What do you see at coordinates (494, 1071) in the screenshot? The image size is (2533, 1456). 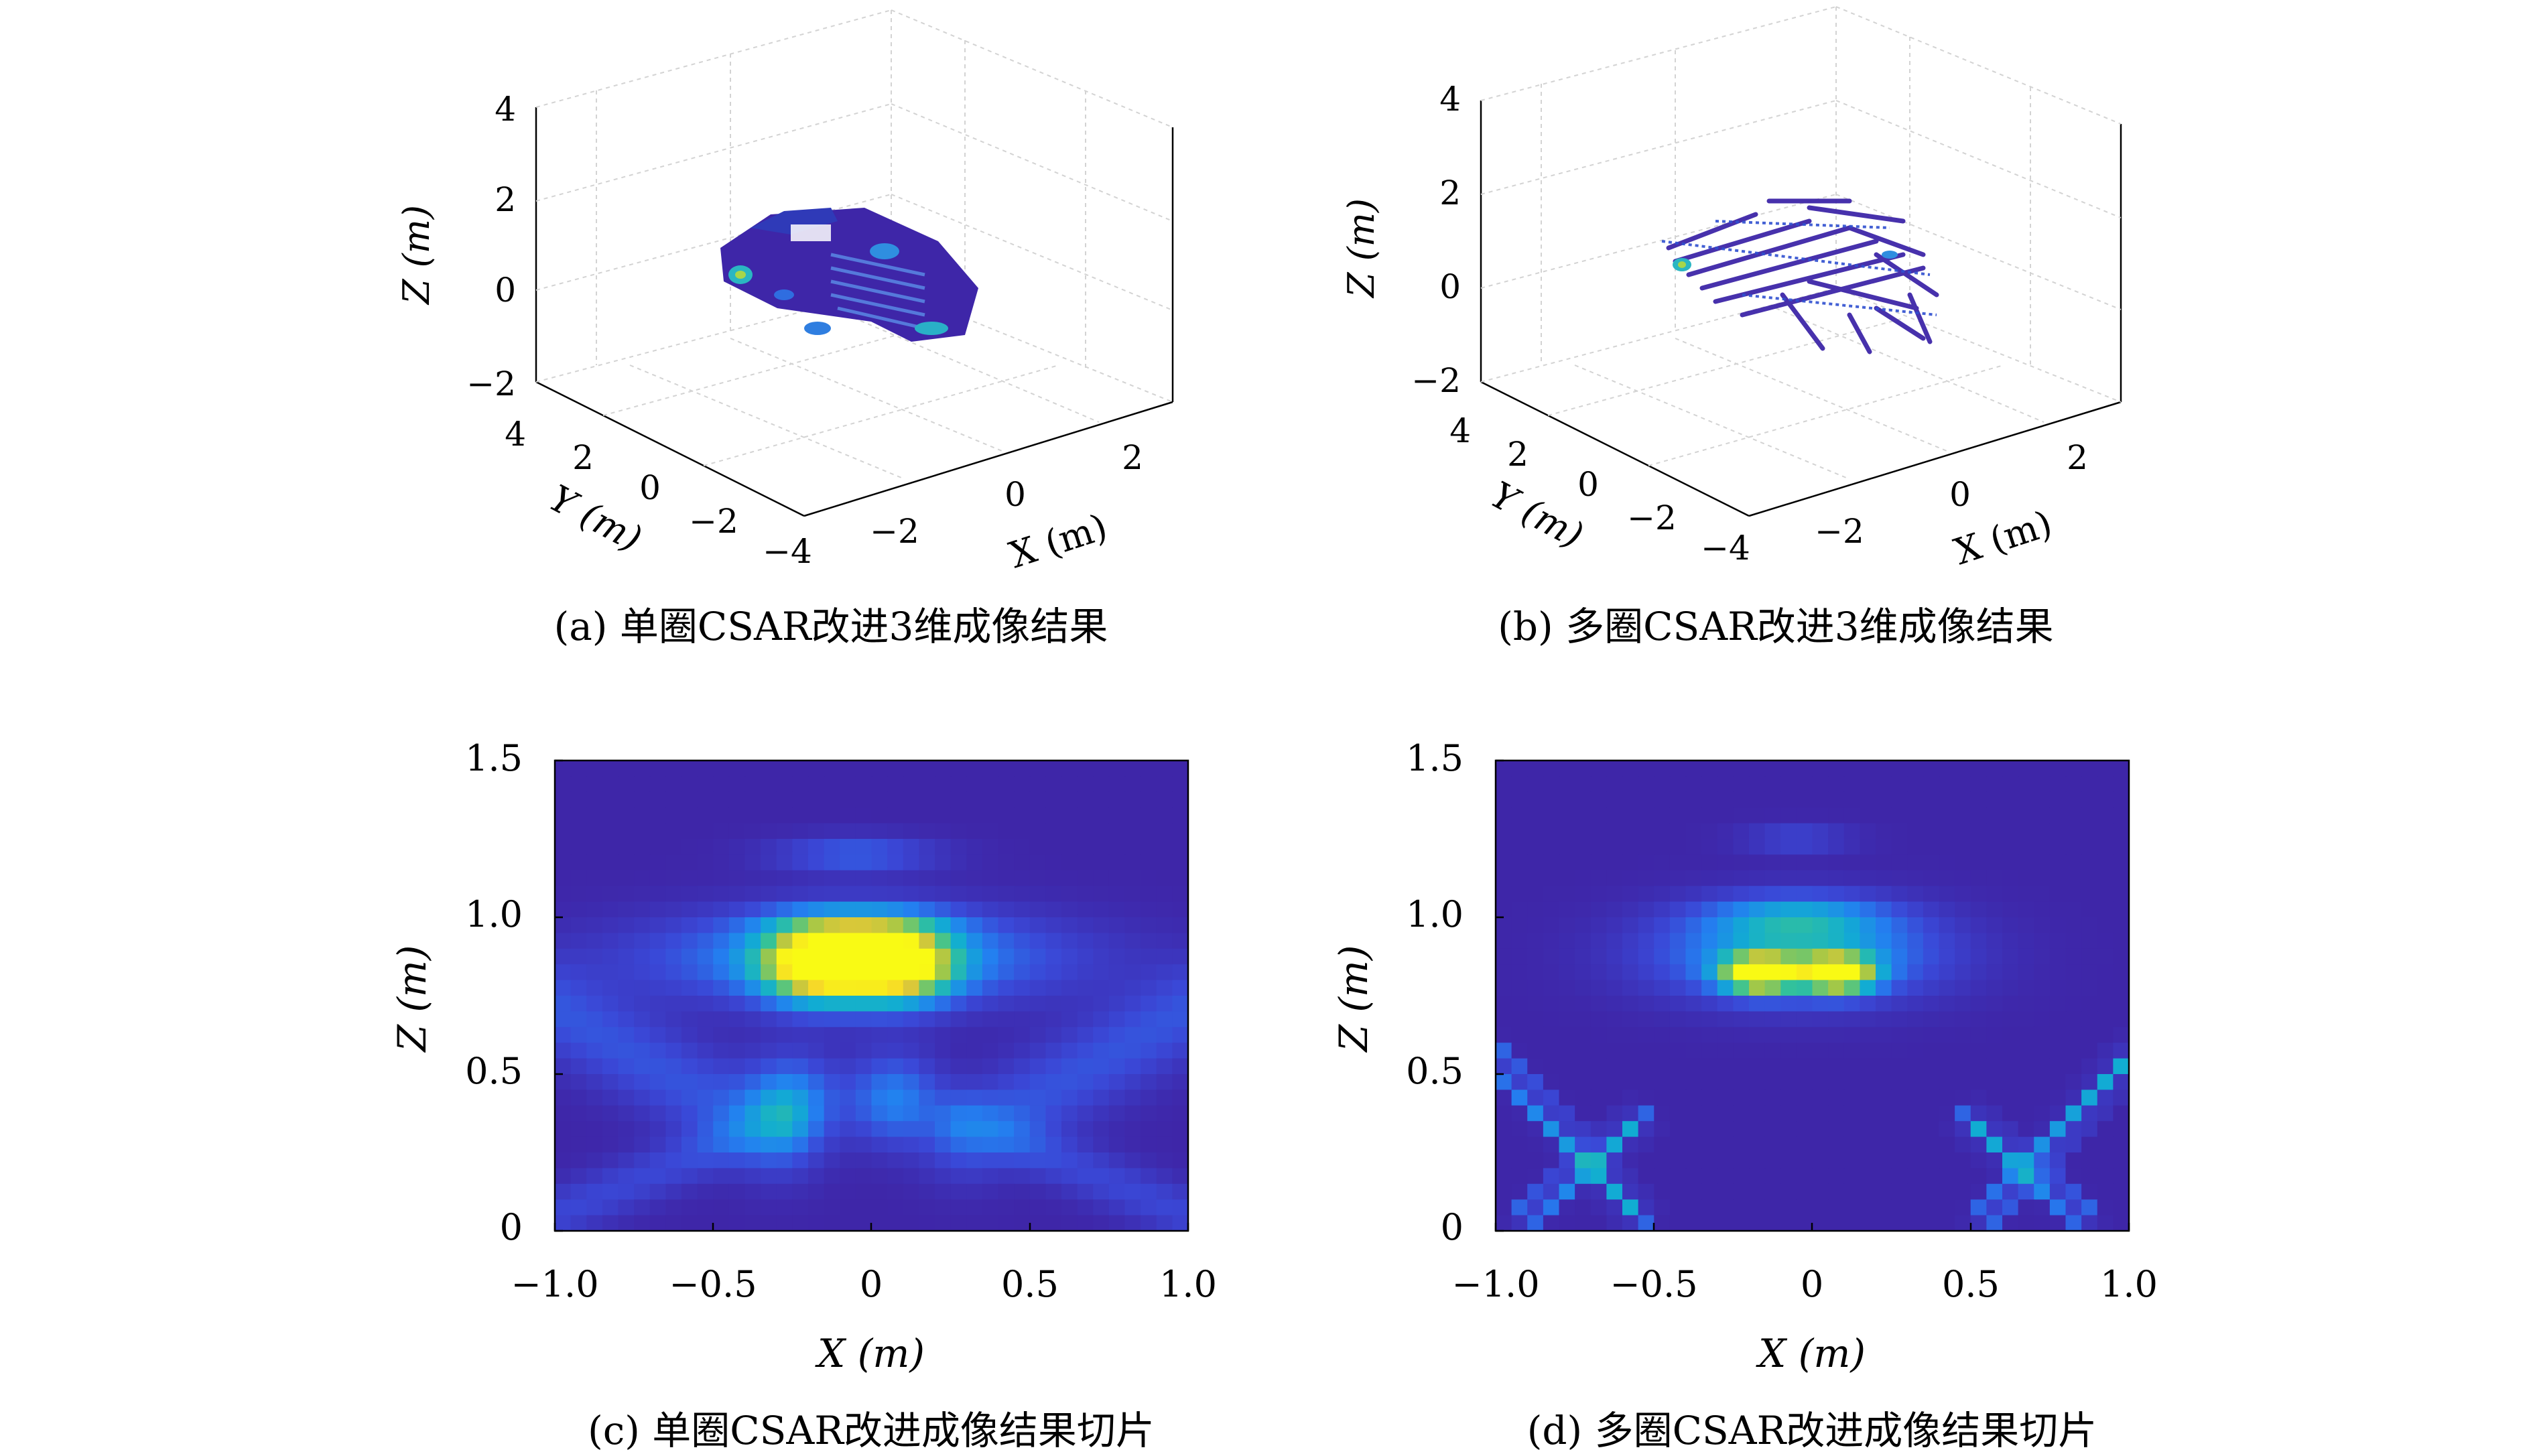 I see `panel-c-ytick: 0.5` at bounding box center [494, 1071].